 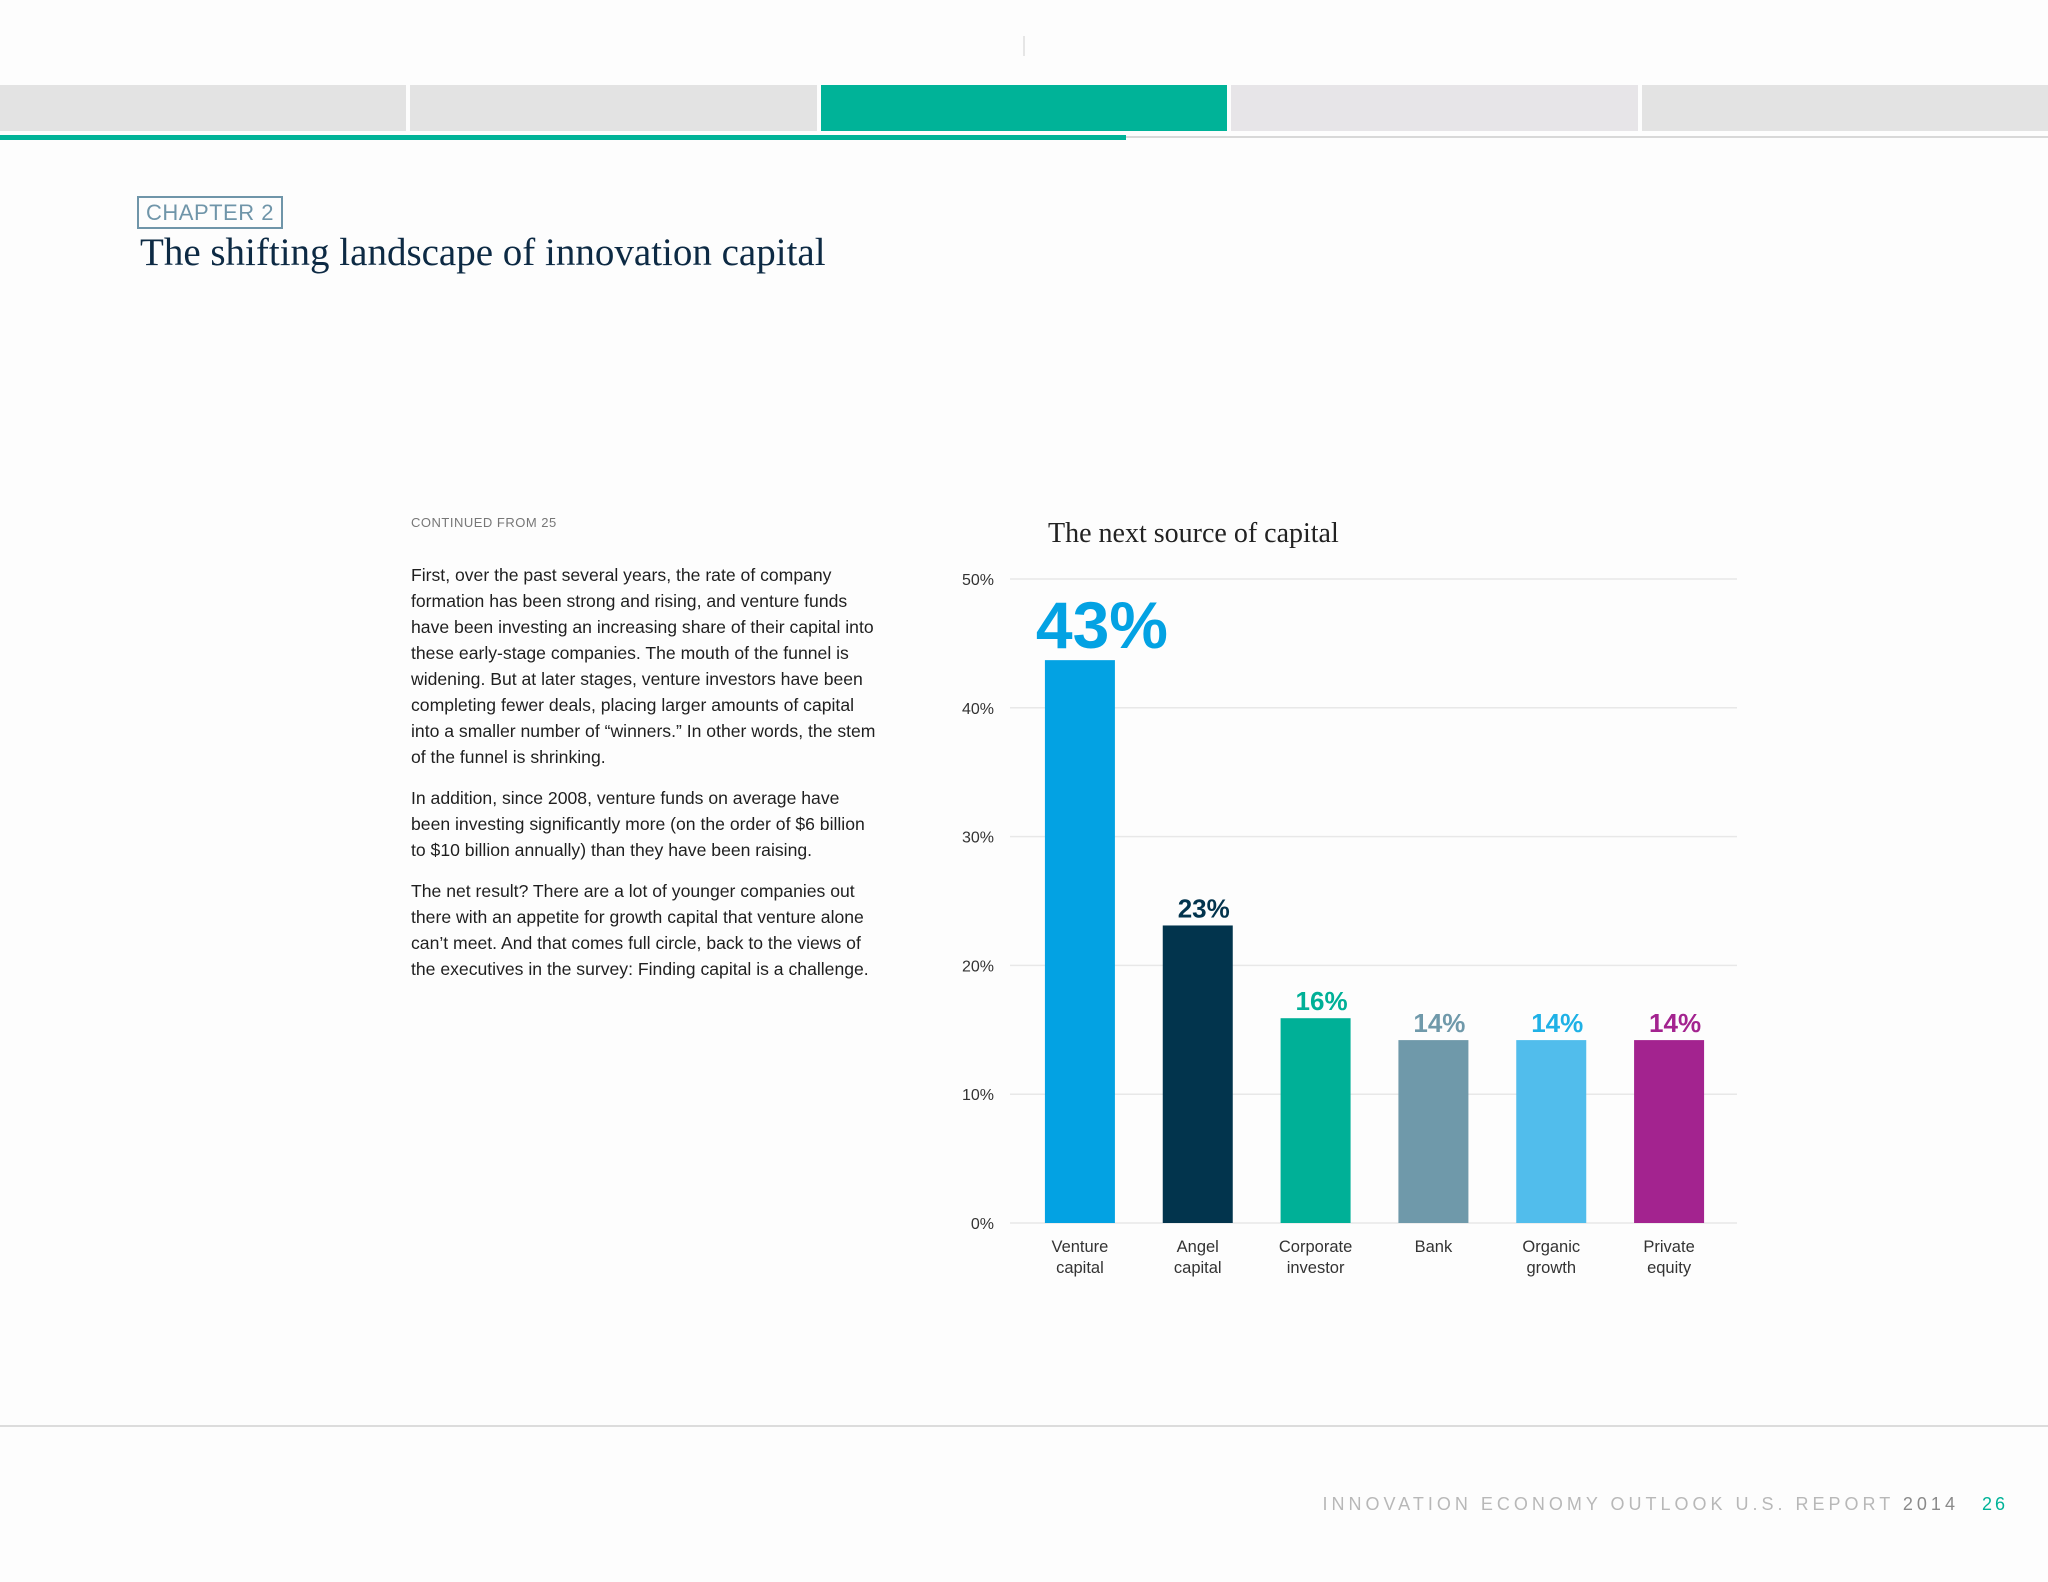 I want to click on data-label: 16%, so click(x=1322, y=1001).